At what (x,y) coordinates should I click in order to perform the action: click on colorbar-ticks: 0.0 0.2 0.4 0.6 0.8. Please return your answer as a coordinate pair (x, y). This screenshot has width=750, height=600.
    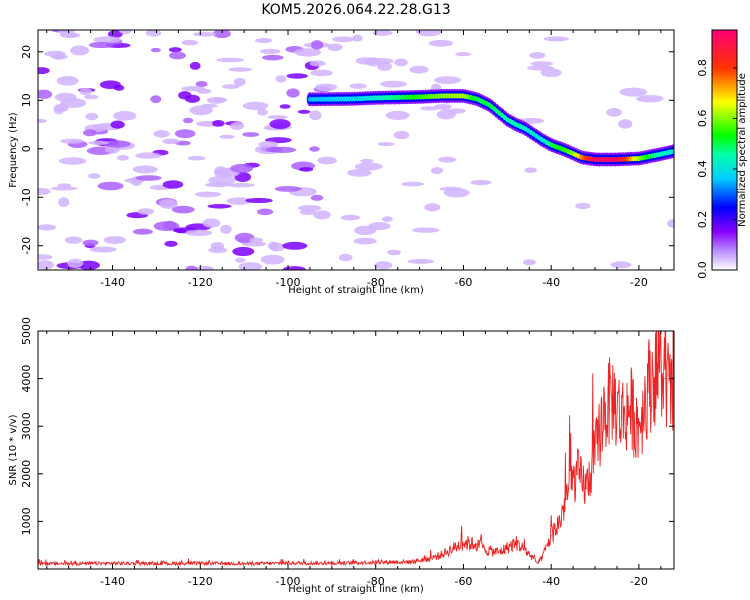
    Looking at the image, I should click on (717, 154).